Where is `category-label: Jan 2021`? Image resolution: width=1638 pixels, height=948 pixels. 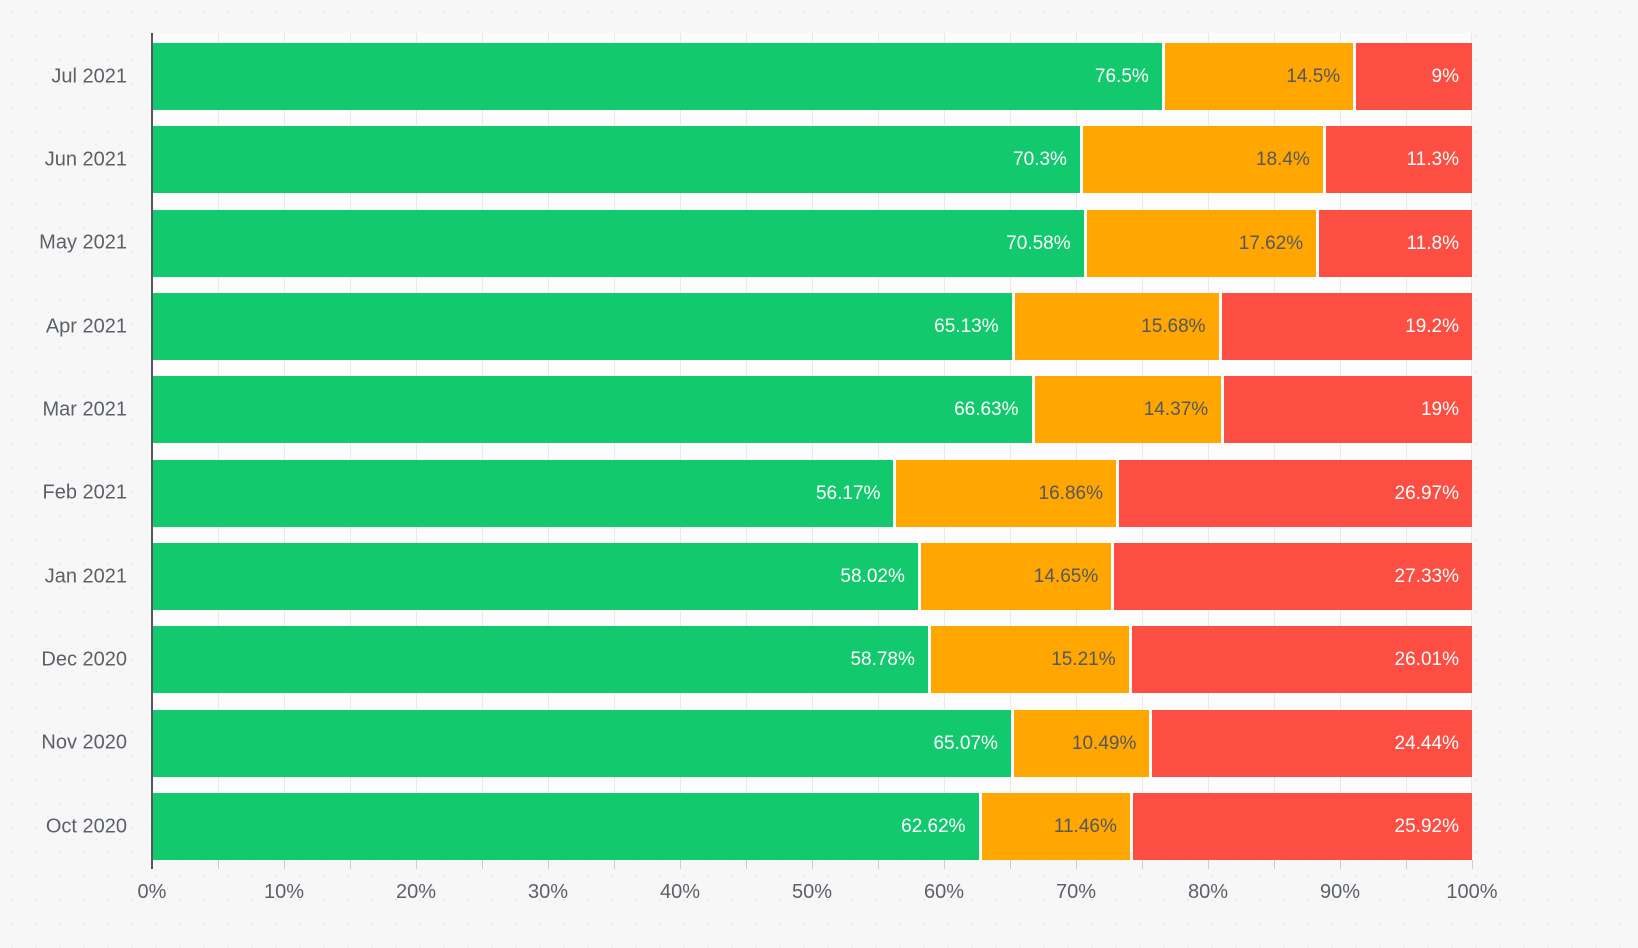
category-label: Jan 2021 is located at coordinates (85, 576).